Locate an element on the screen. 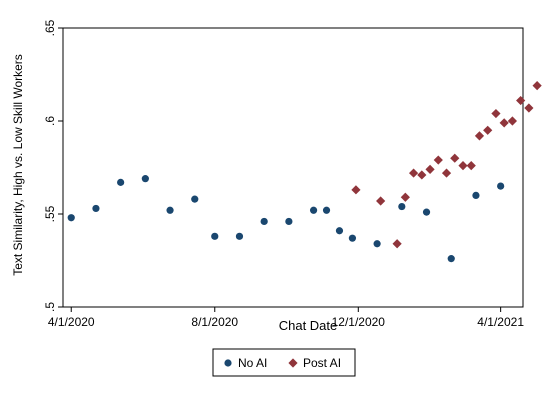 This screenshot has width=550, height=412. legend-label: Post AI is located at coordinates (322, 363).